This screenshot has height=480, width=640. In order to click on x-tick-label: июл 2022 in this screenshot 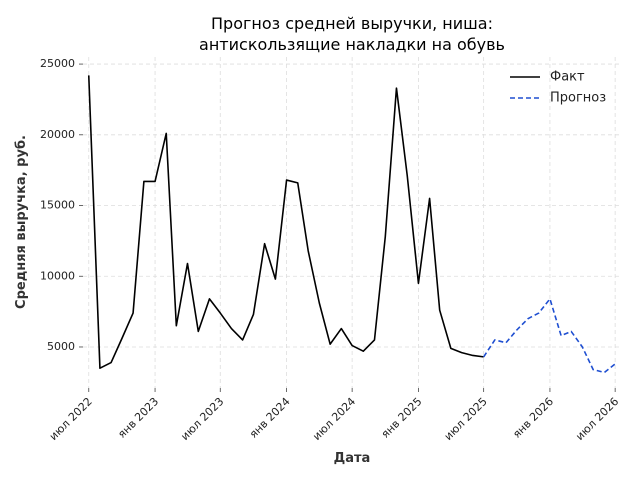, I will do `click(71, 419)`.